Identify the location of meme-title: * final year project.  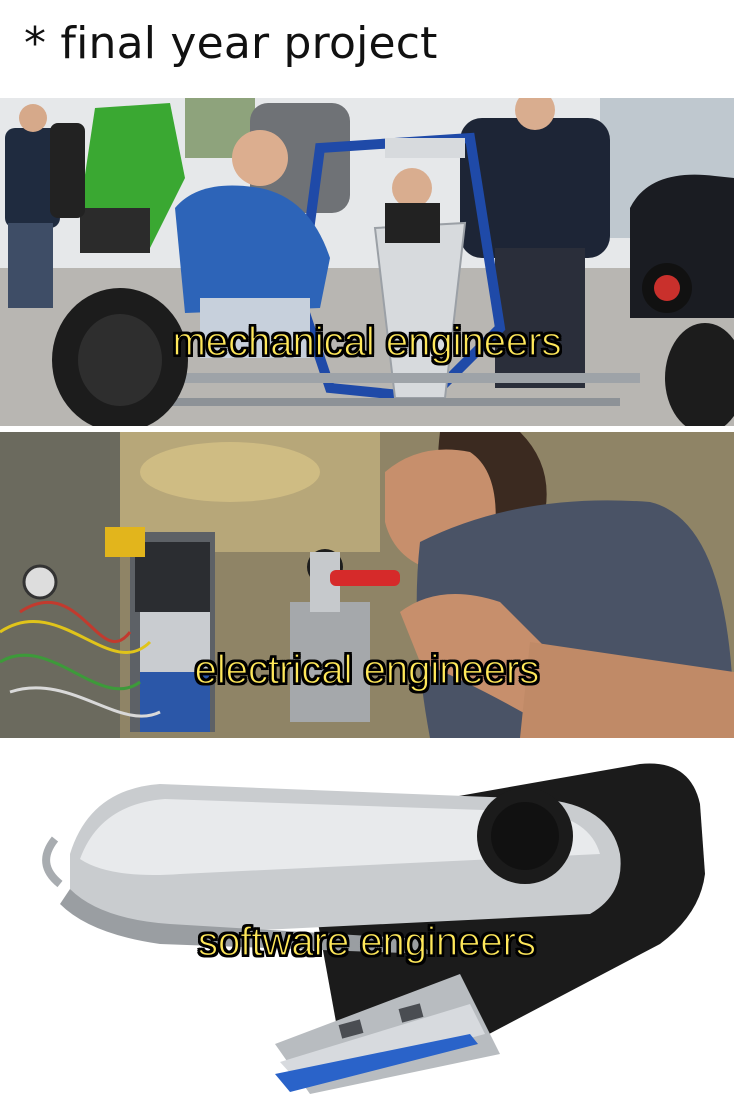
(231, 43).